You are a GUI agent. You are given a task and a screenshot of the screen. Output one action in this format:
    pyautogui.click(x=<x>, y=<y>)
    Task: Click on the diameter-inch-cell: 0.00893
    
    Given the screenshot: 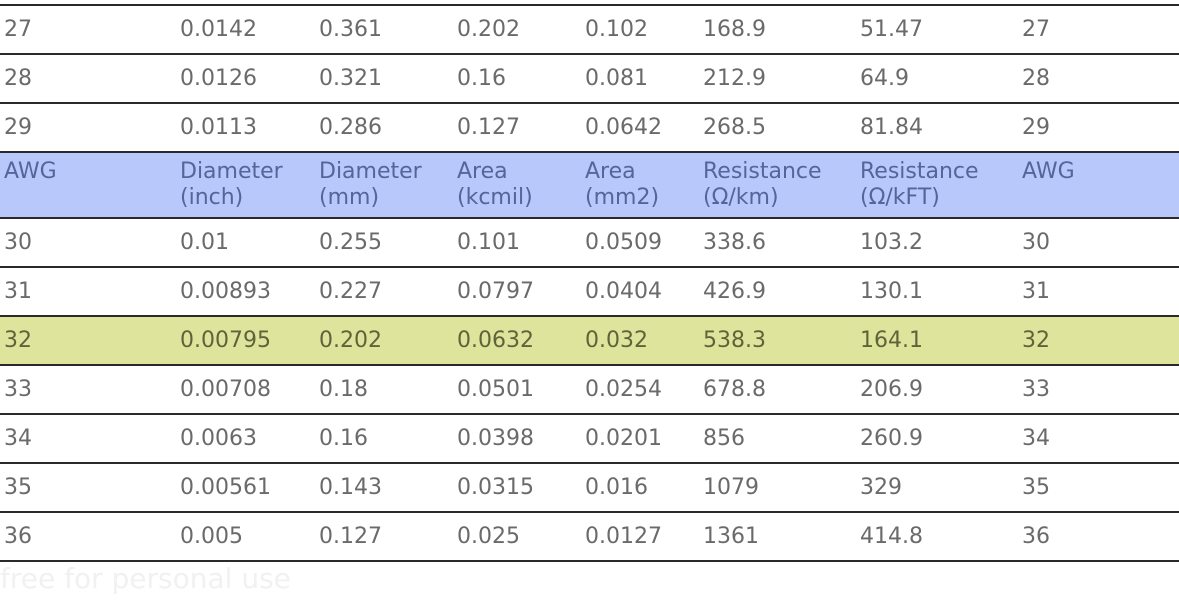 What is the action you would take?
    pyautogui.click(x=225, y=291)
    